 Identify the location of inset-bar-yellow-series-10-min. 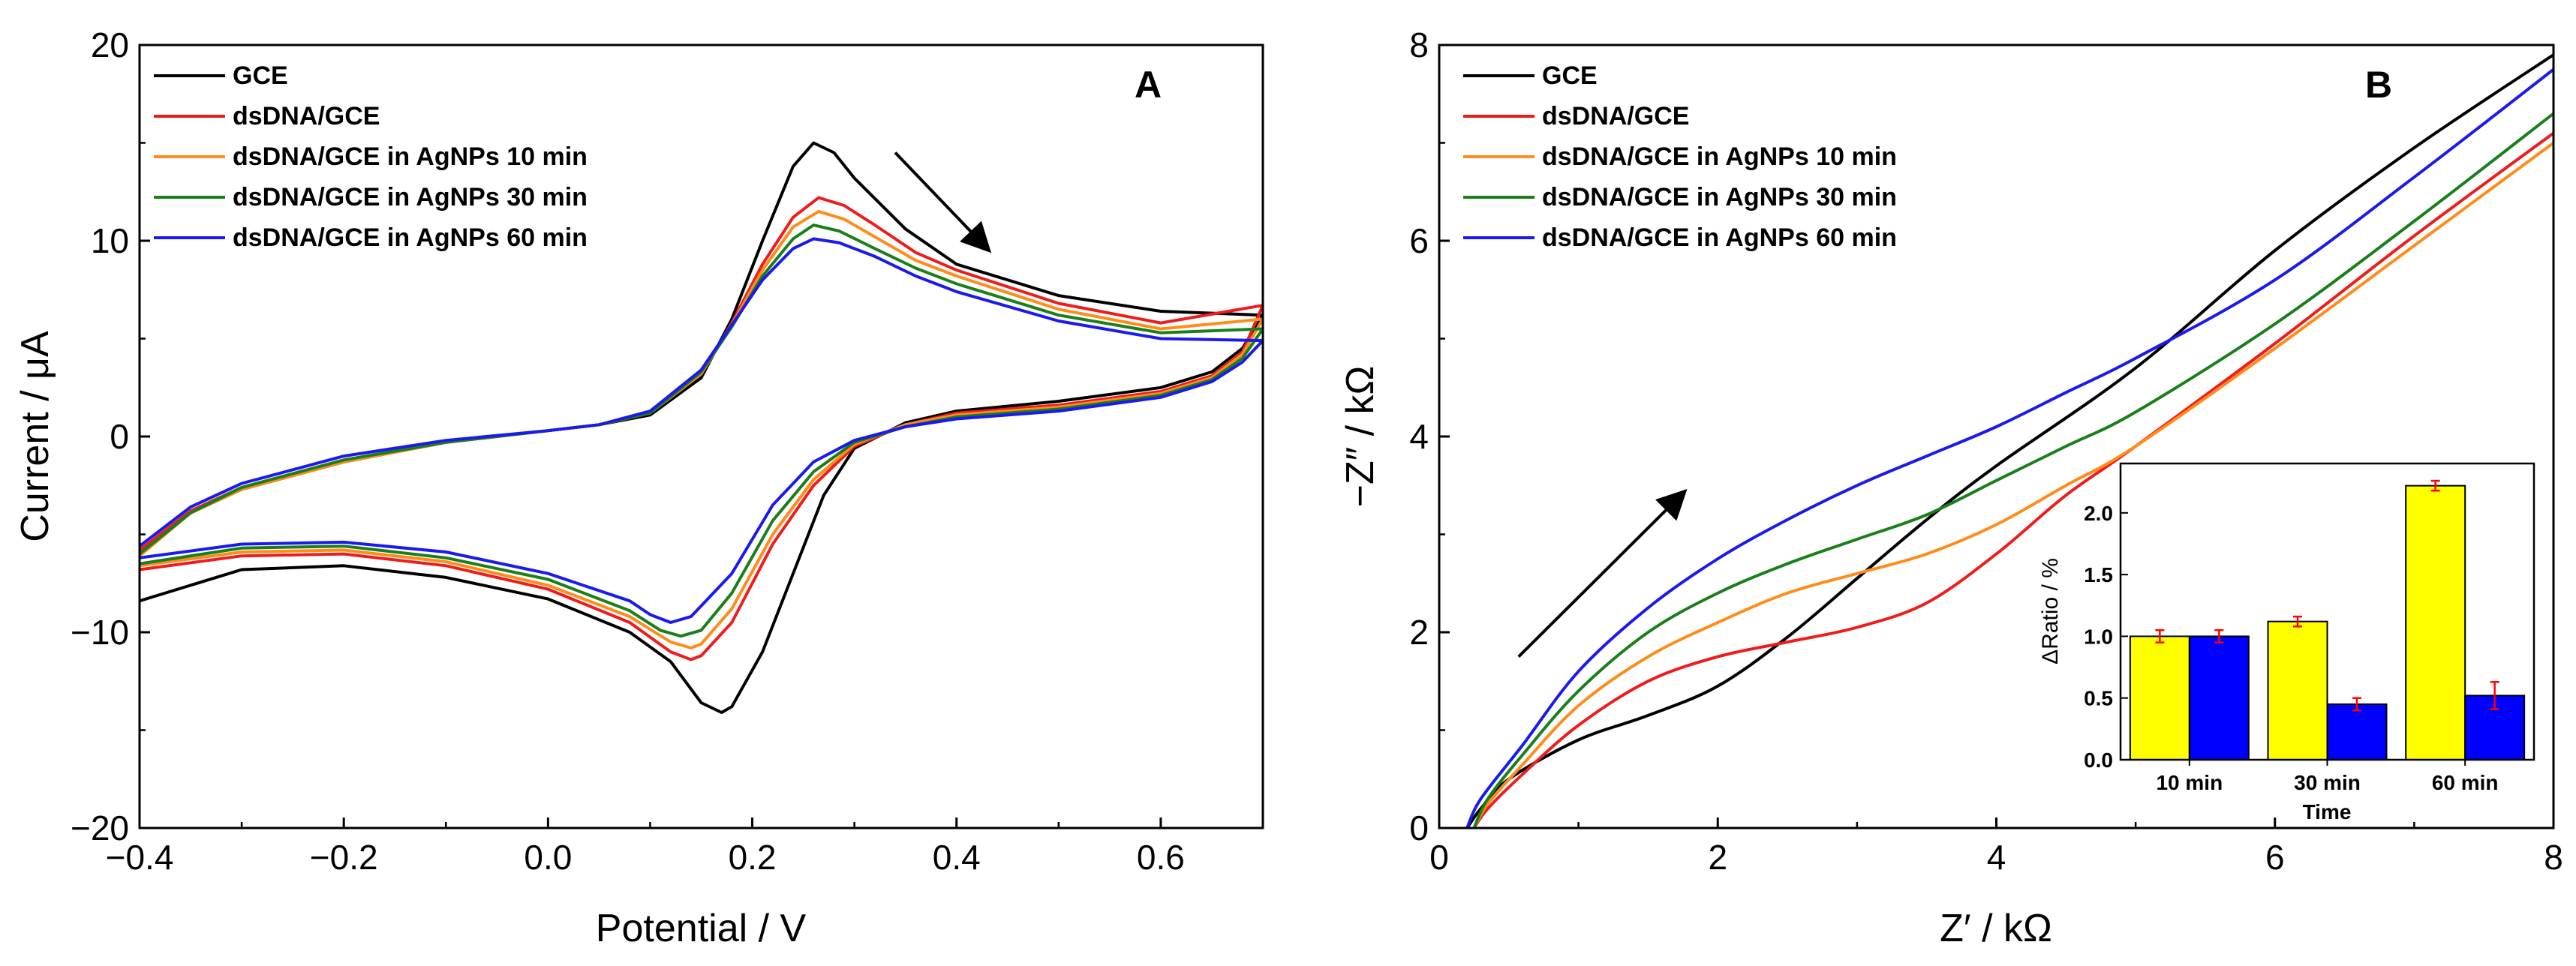
(2159, 698).